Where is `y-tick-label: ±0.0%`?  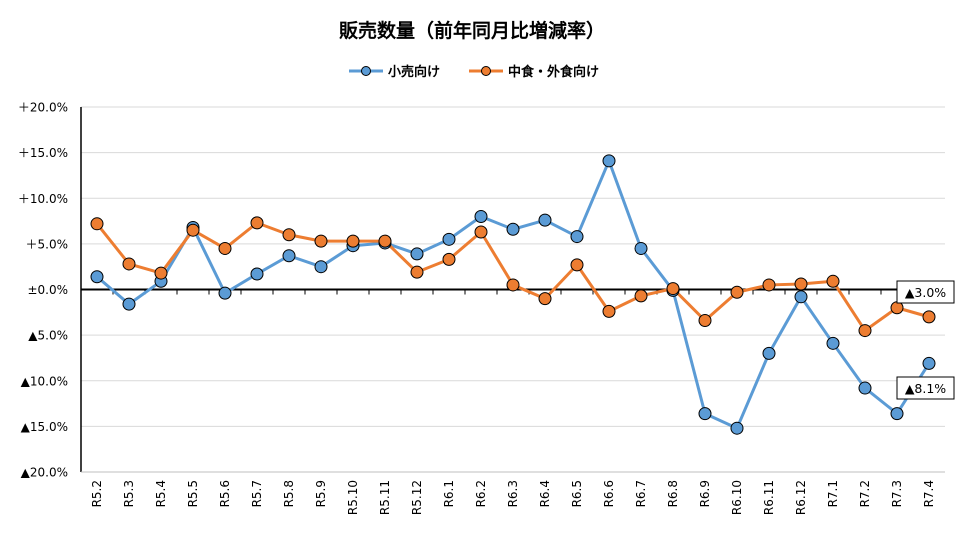
y-tick-label: ±0.0% is located at coordinates (47, 290).